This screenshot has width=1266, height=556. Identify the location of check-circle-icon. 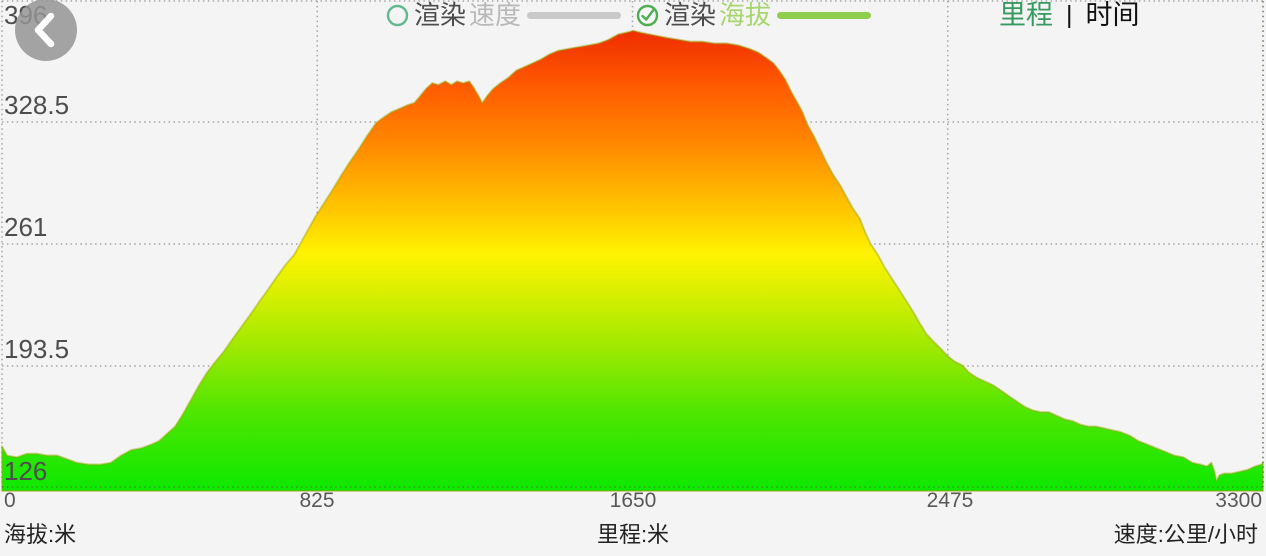
(647, 15).